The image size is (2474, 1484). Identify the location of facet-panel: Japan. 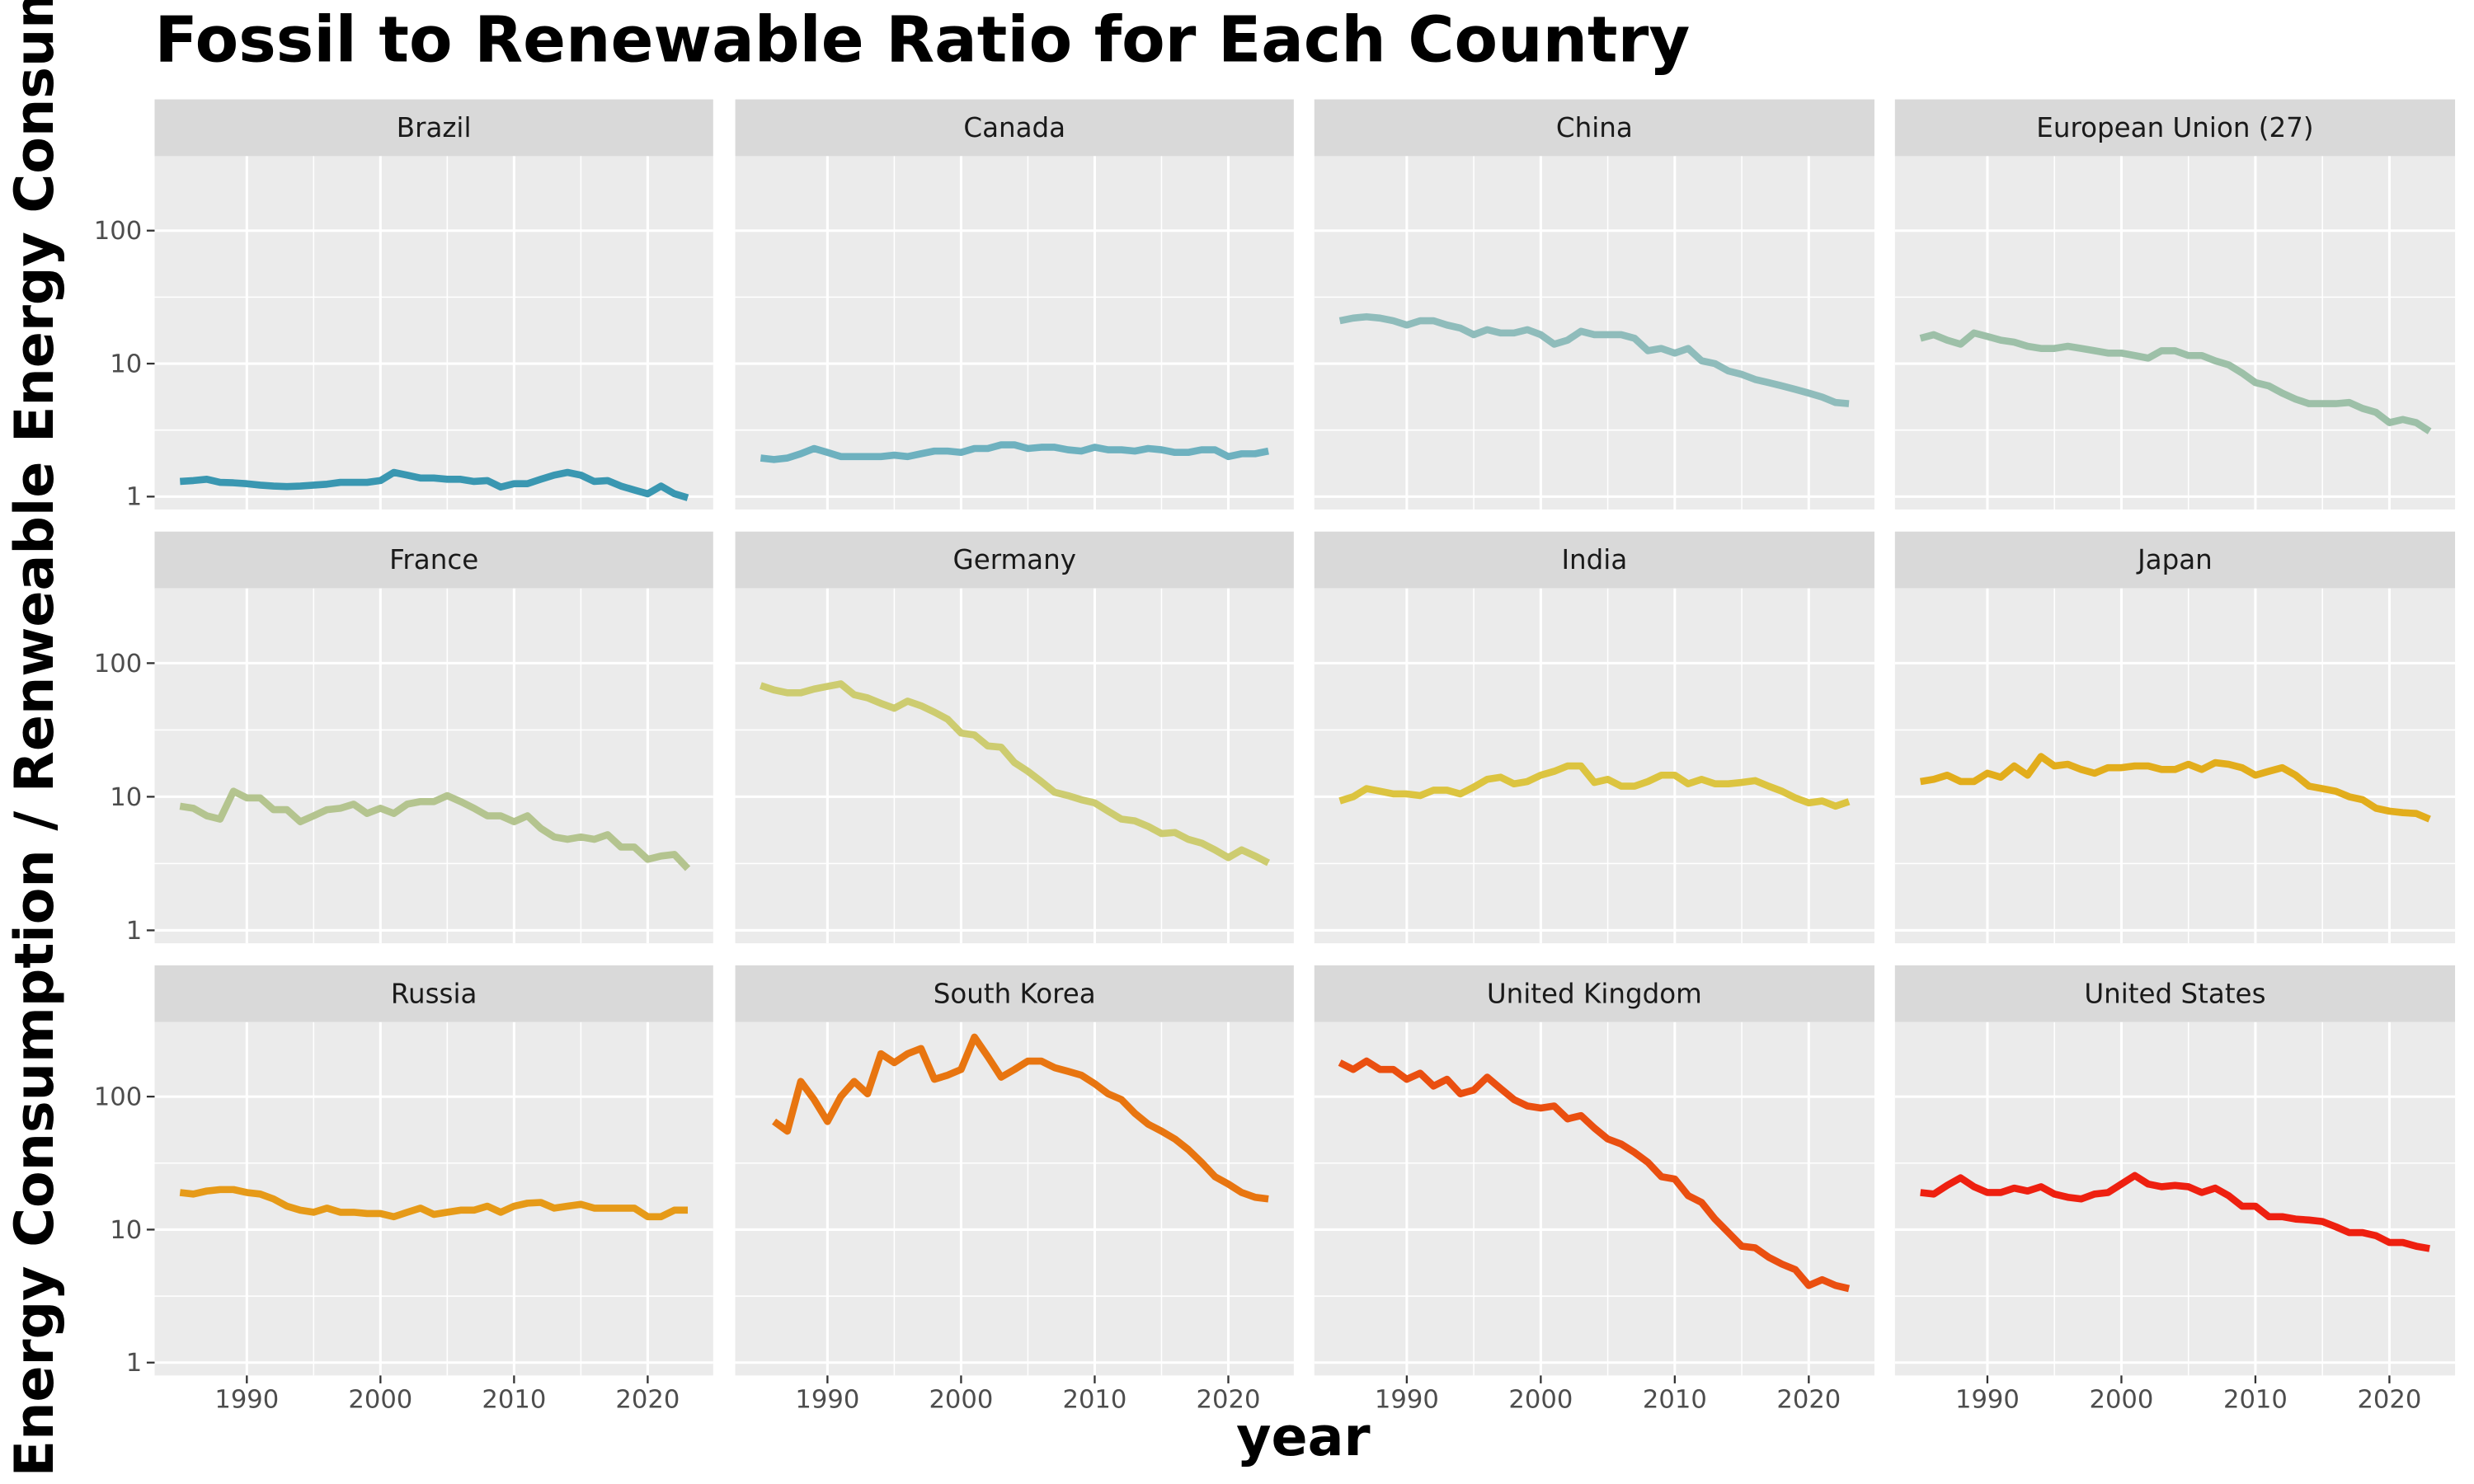
(2175, 737).